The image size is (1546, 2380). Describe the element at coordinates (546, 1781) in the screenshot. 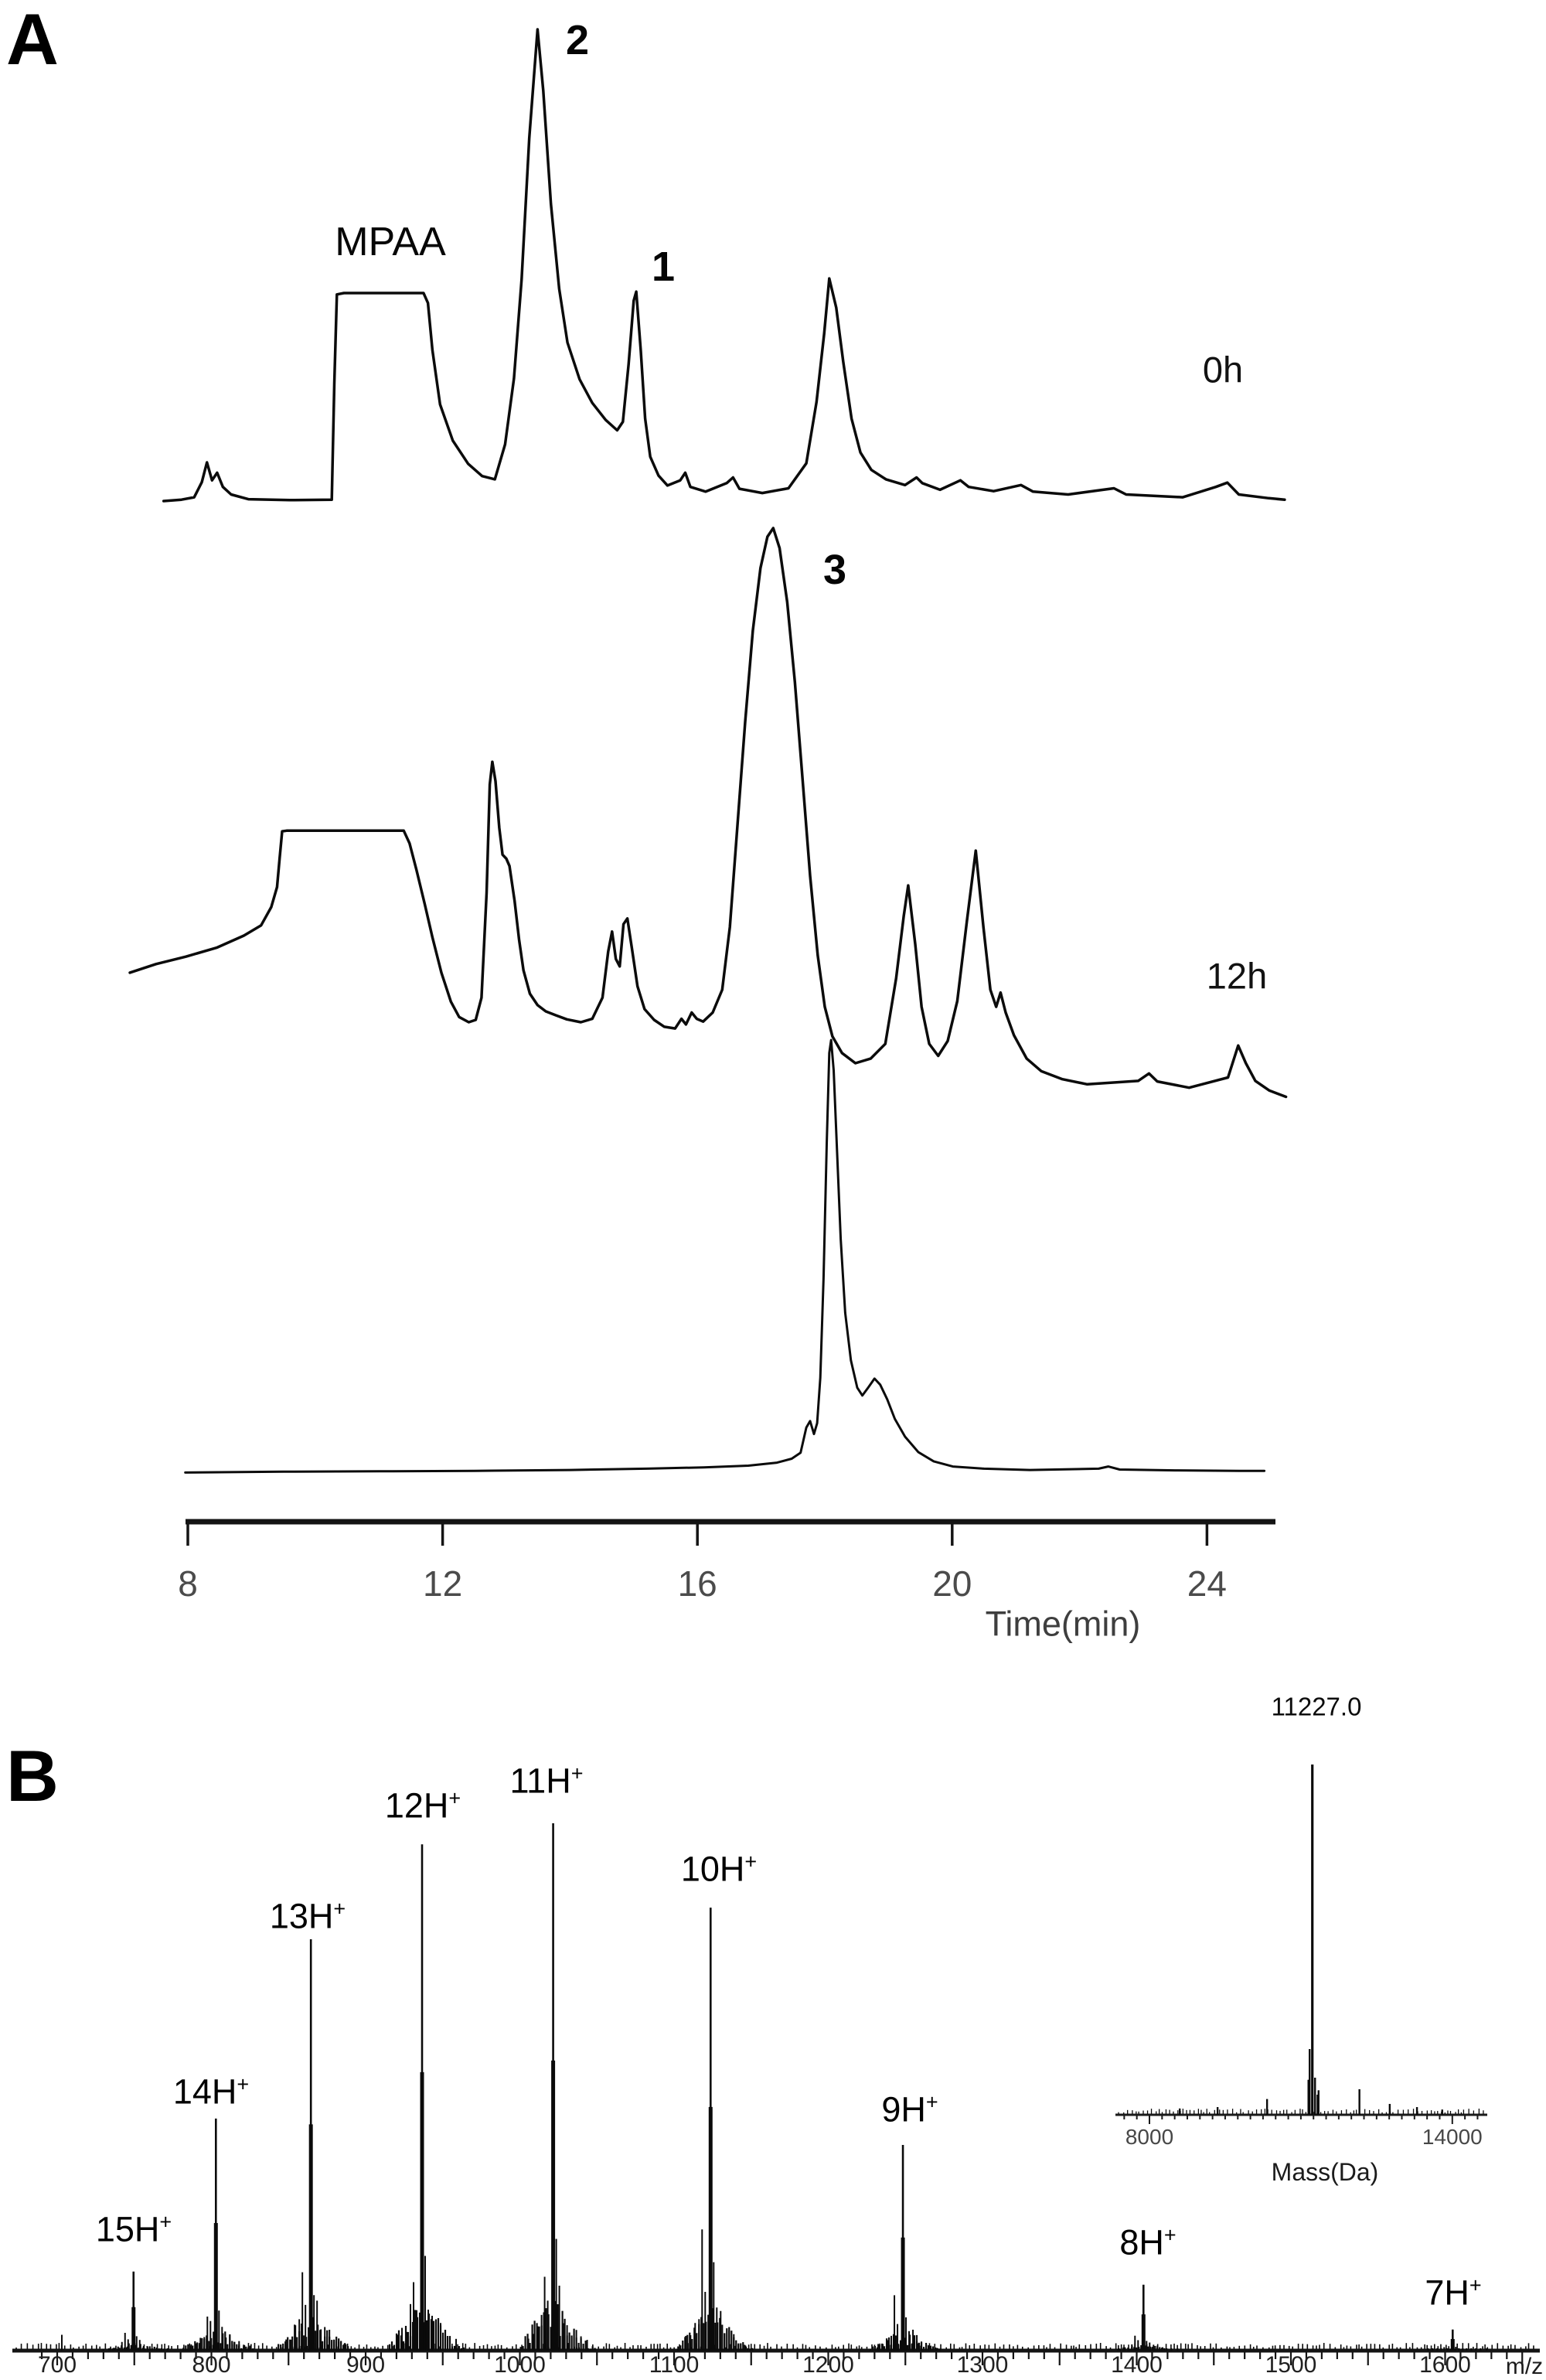

I see `charge-label-11h: 11H+` at that location.